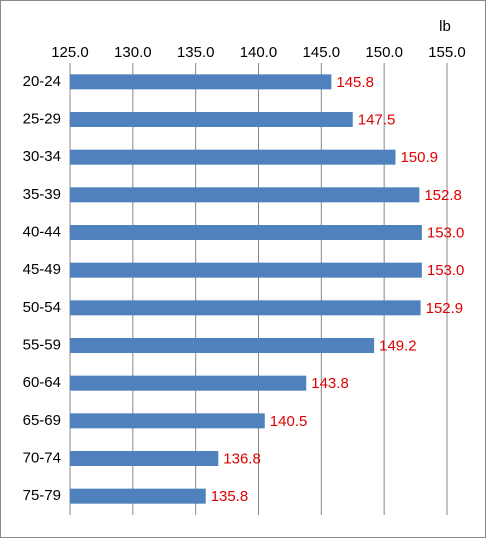  Describe the element at coordinates (196, 52) in the screenshot. I see `x-tick-label: 135.0` at that location.